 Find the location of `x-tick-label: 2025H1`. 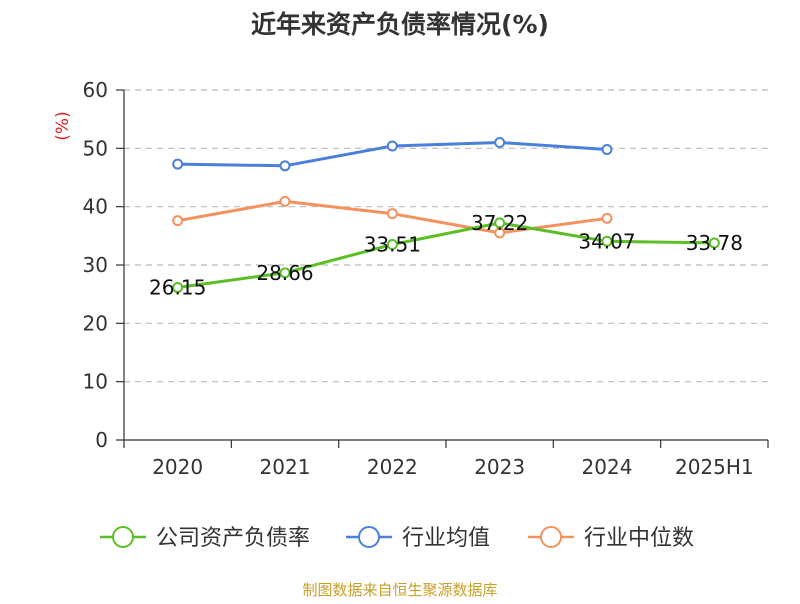

x-tick-label: 2025H1 is located at coordinates (714, 467).